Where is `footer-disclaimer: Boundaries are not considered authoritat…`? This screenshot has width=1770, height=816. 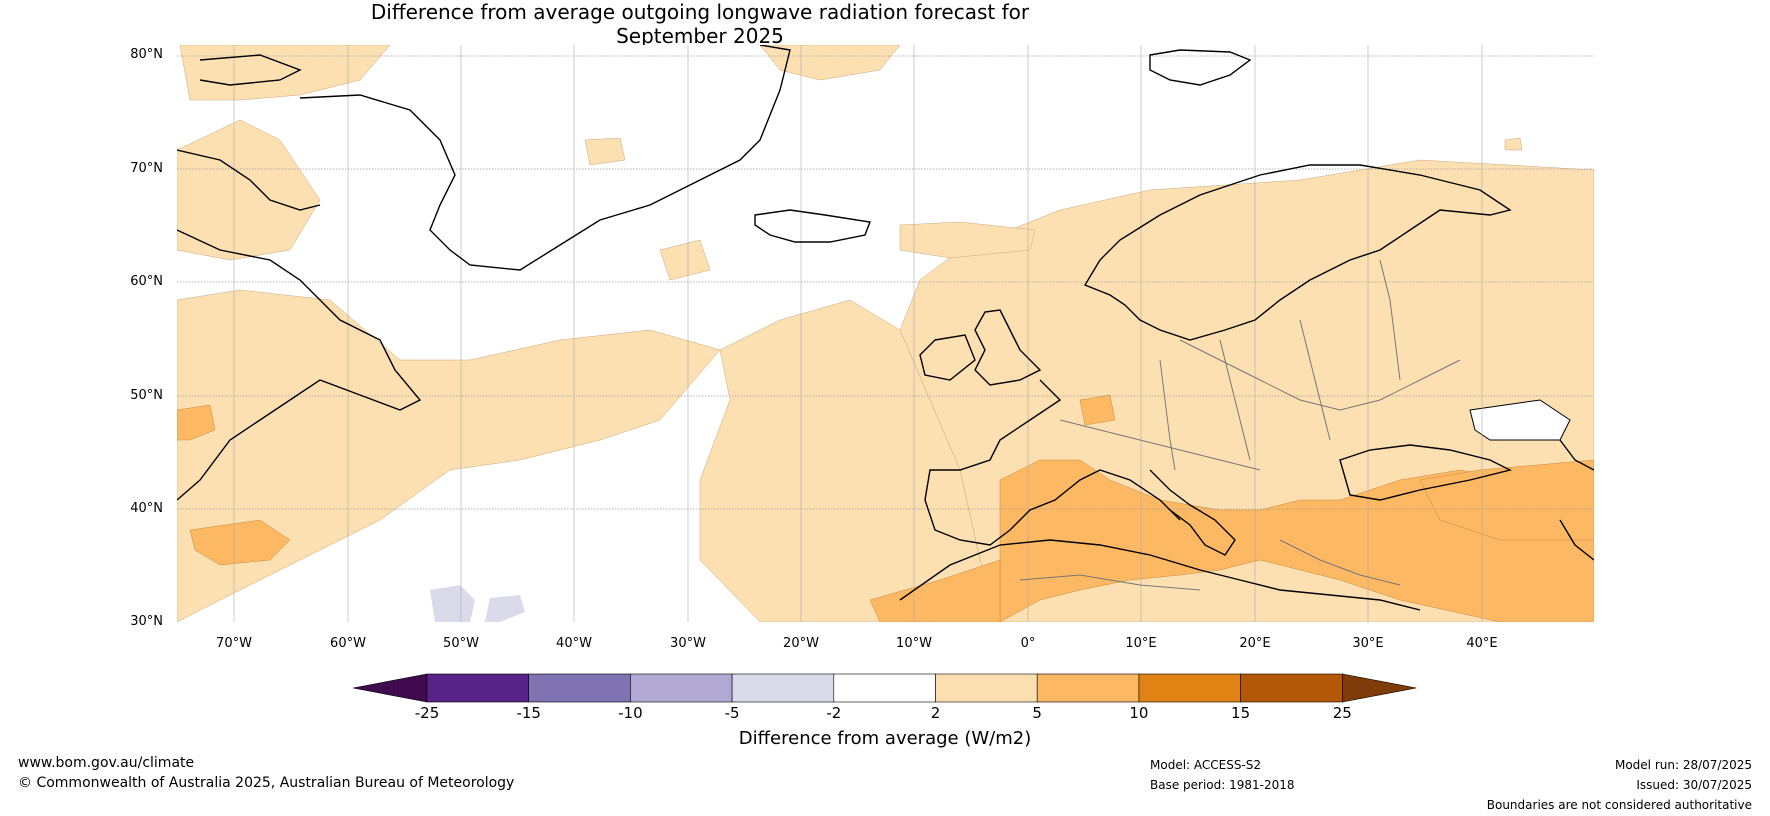
footer-disclaimer: Boundaries are not considered authoritat… is located at coordinates (1619, 805).